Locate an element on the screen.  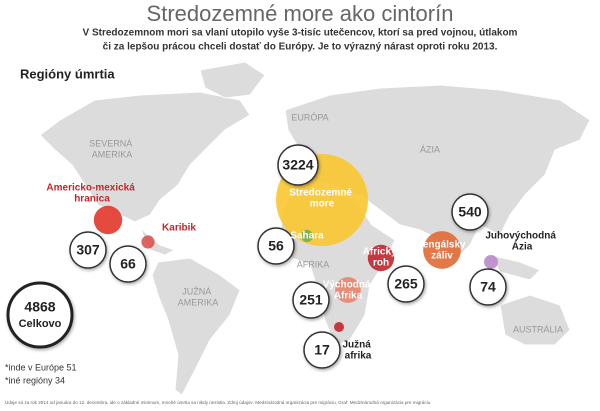
region-label: Sahara is located at coordinates (307, 236).